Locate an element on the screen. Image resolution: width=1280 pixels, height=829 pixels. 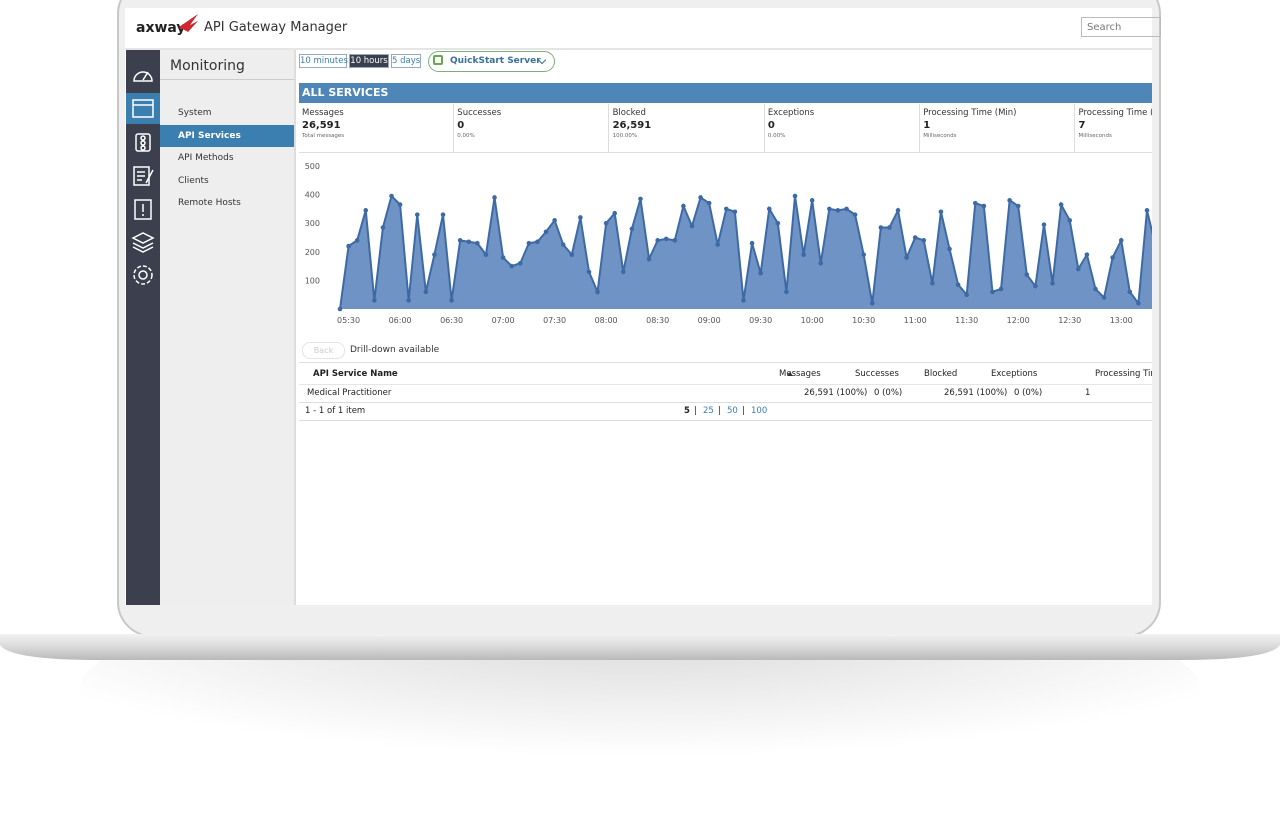
column-header: API Service Name is located at coordinates (355, 374).